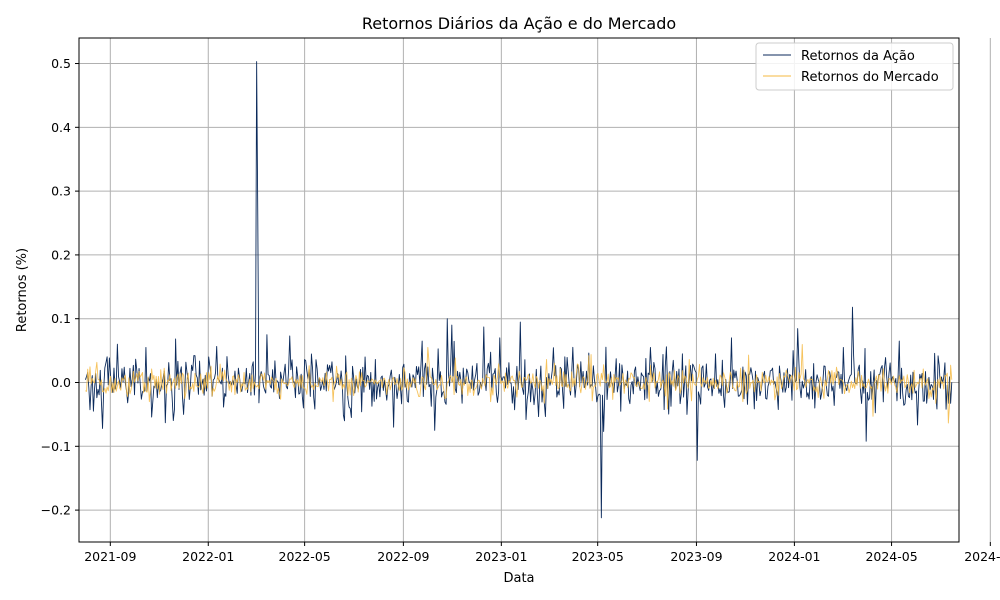 This screenshot has width=1000, height=600. I want to click on x-tick-label: 2024-09, so click(982, 556).